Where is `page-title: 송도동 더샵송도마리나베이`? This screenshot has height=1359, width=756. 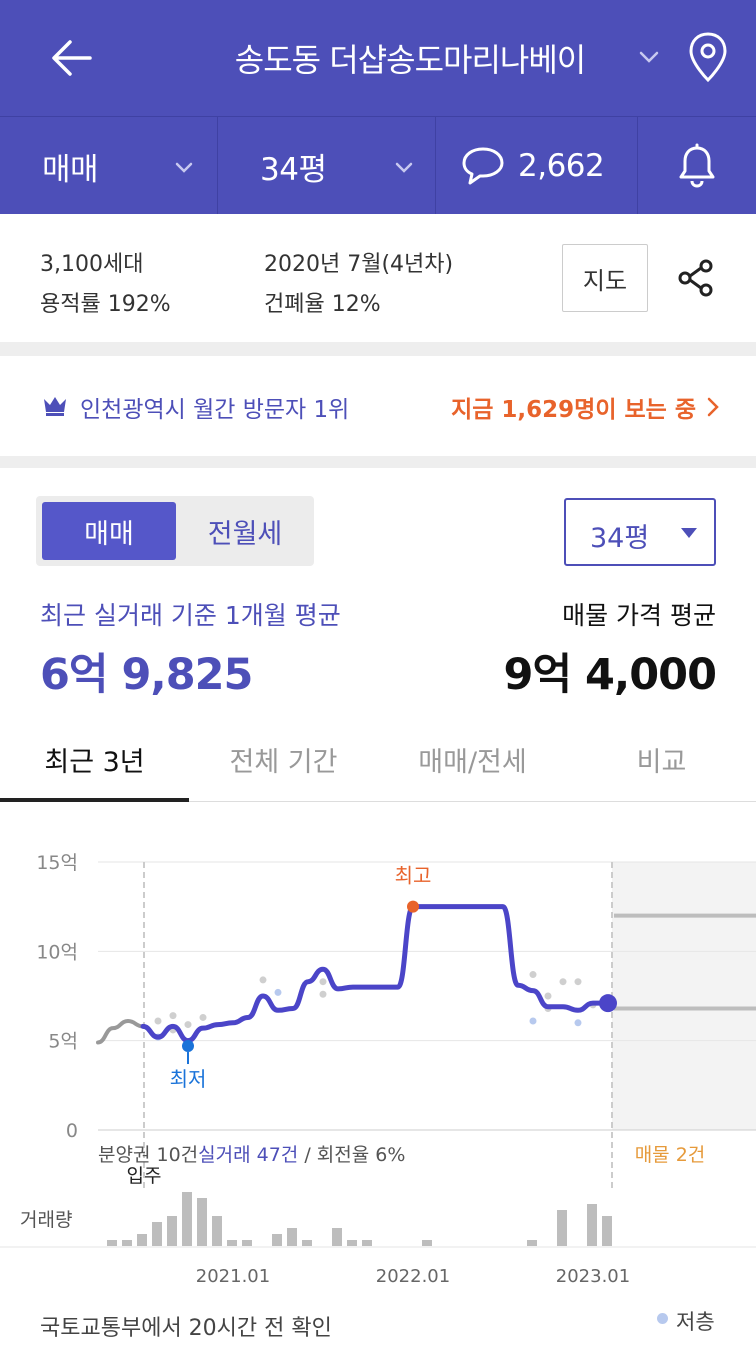 page-title: 송도동 더샵송도마리나베이 is located at coordinates (410, 60).